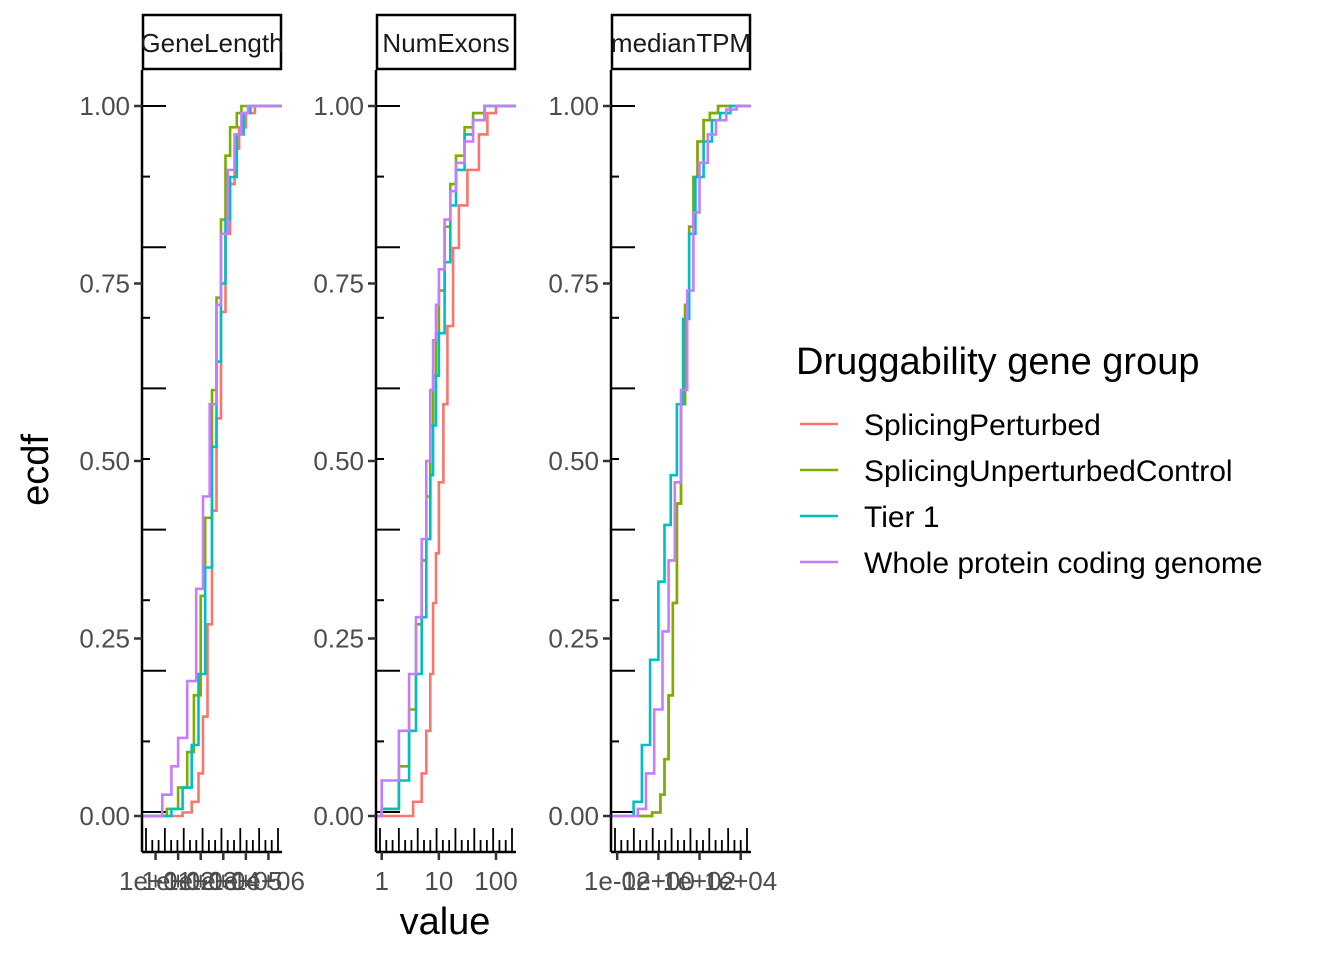 The width and height of the screenshot is (1344, 960). Describe the element at coordinates (268, 881) in the screenshot. I see `x-tick-label: 1e+06` at that location.